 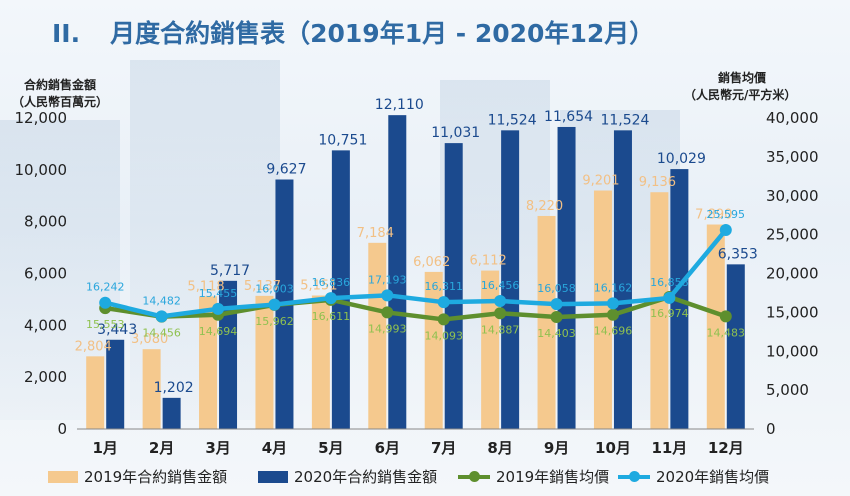 I want to click on bar-2019-label: 7,890, so click(x=713, y=215).